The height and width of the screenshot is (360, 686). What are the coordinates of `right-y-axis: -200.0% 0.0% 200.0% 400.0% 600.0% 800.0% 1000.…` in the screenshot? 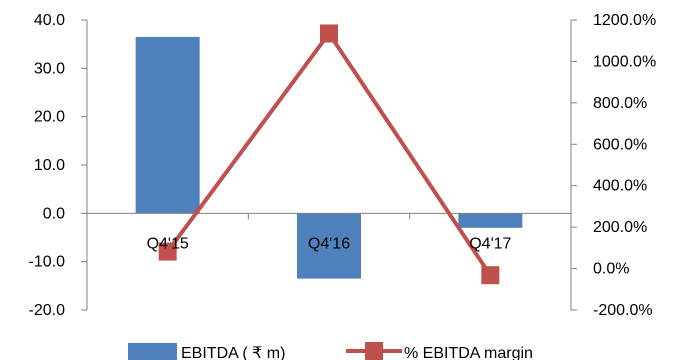 It's located at (613, 165).